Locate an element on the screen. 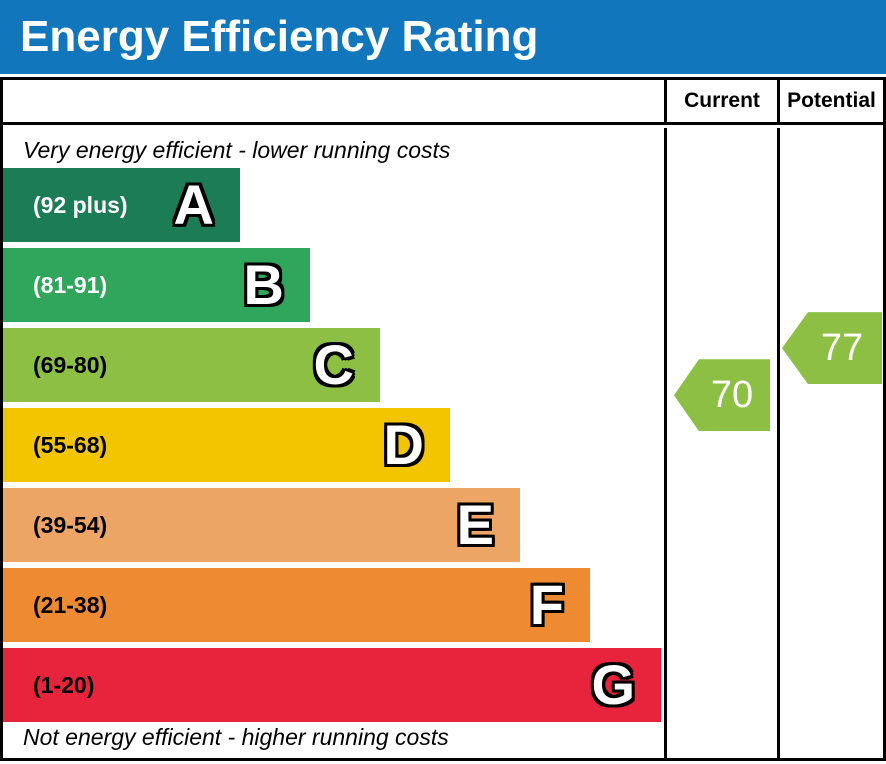 This screenshot has height=764, width=886. band-range-label-G: (1-20) is located at coordinates (64, 684).